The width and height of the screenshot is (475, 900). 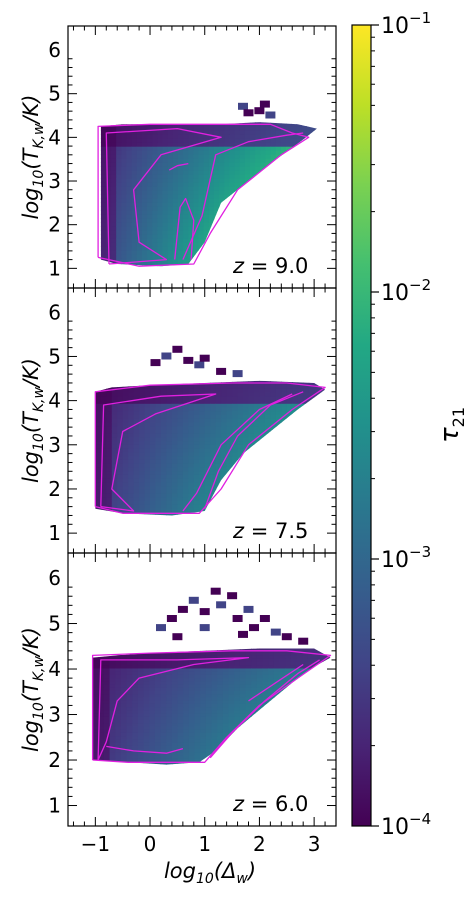 I want to click on x-tick-label: 1, so click(x=204, y=844).